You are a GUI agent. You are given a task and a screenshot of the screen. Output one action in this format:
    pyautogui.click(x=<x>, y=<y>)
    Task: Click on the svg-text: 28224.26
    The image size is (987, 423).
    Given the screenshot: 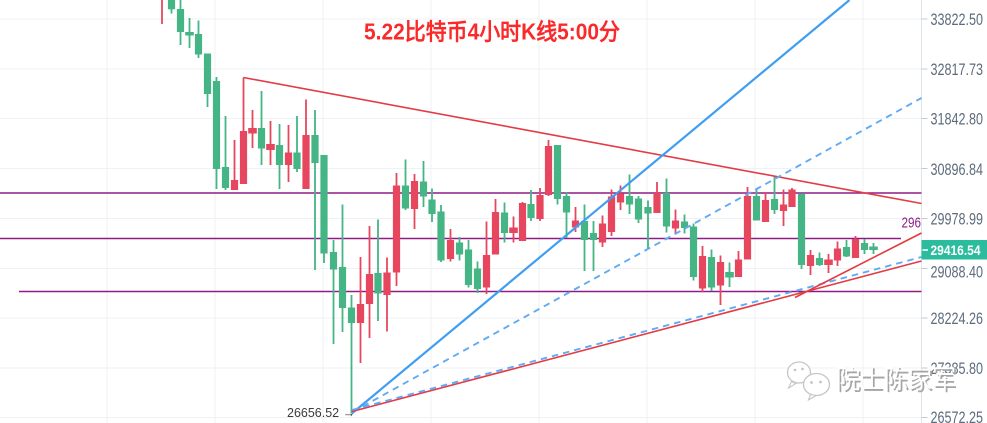 What is the action you would take?
    pyautogui.click(x=957, y=319)
    